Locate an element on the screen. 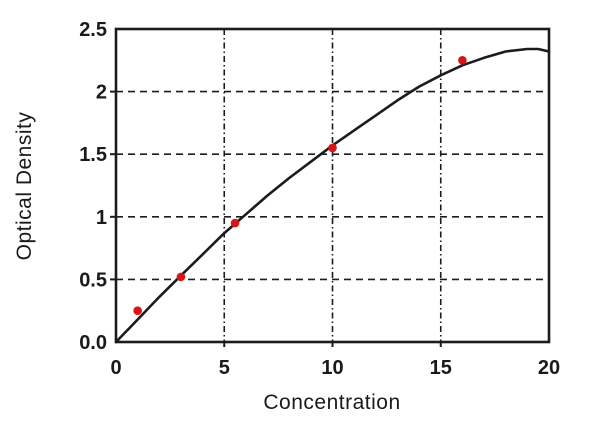 The width and height of the screenshot is (600, 431). x-tick-labels: 0 5 10 15 20 is located at coordinates (335, 368).